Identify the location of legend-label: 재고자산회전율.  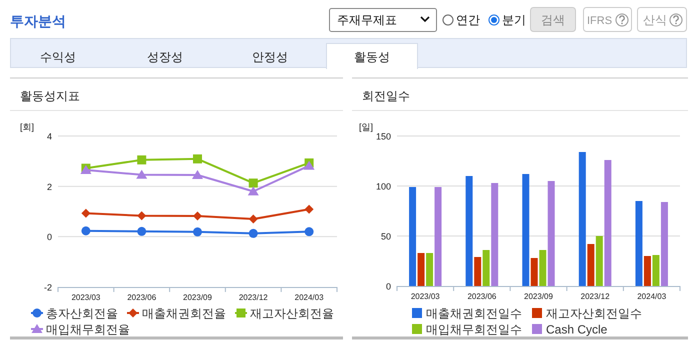
(292, 313).